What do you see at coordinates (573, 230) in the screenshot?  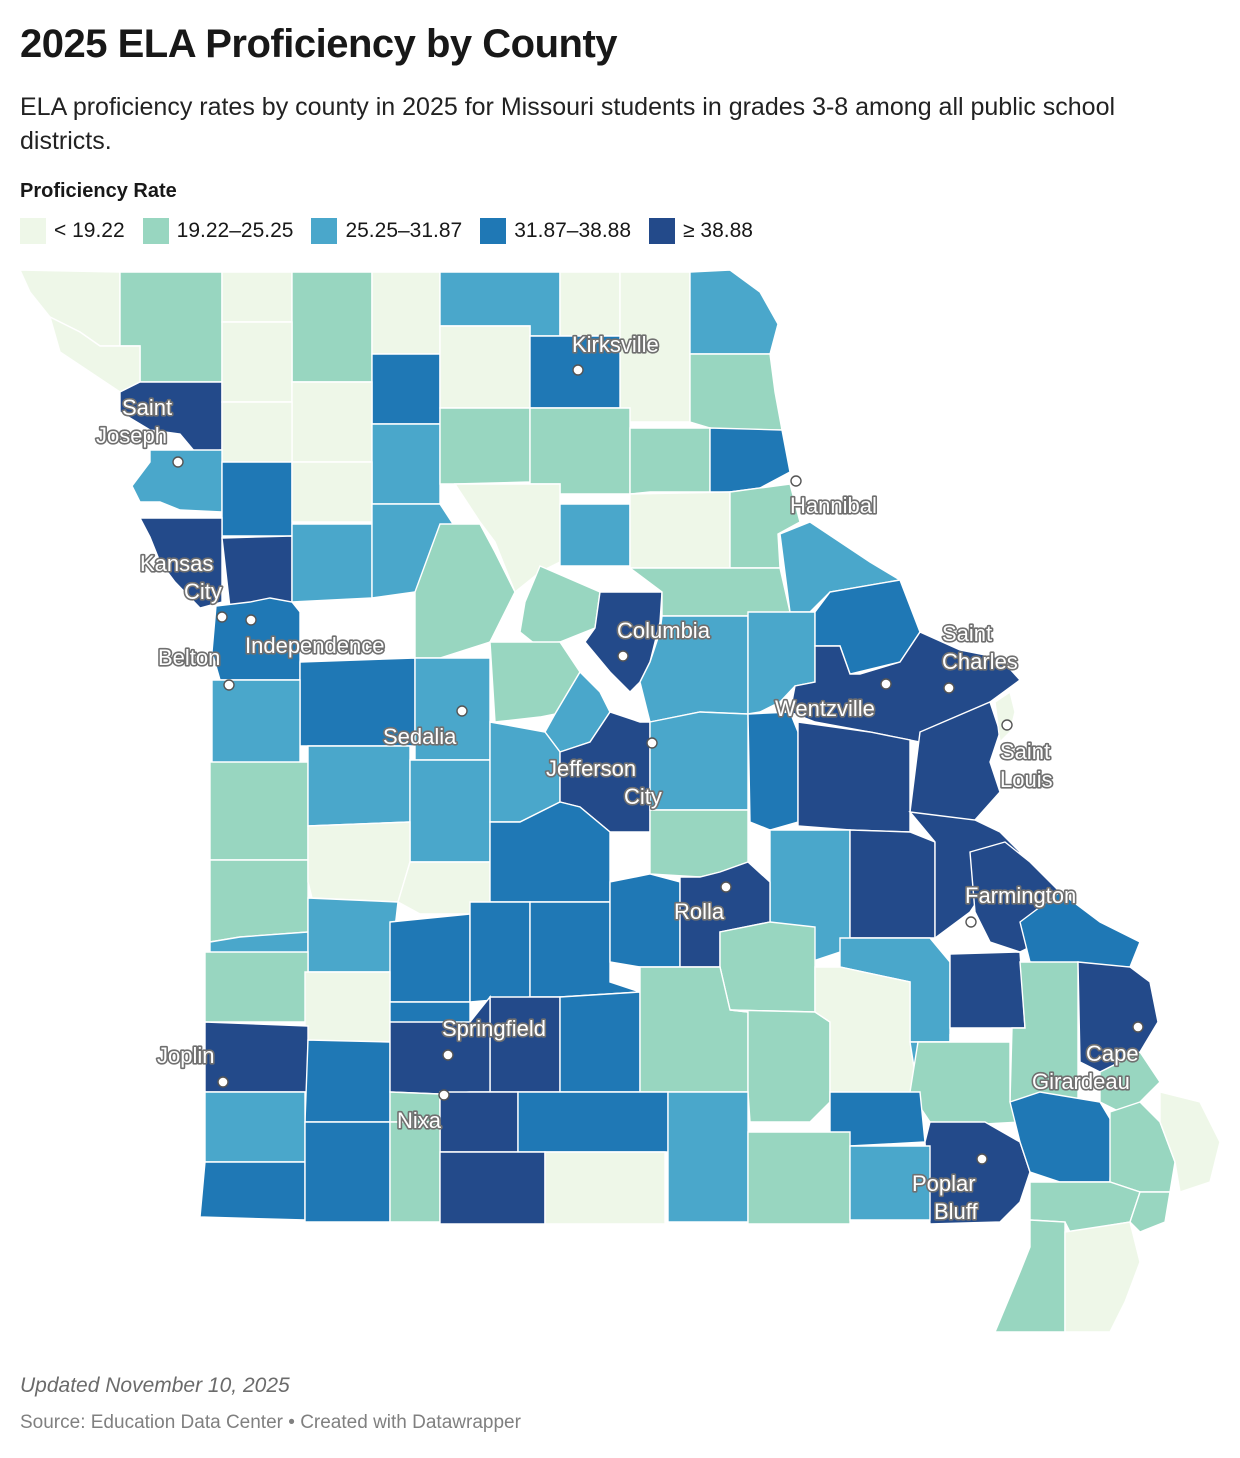 I see `legend-label: 31.87–38.88` at bounding box center [573, 230].